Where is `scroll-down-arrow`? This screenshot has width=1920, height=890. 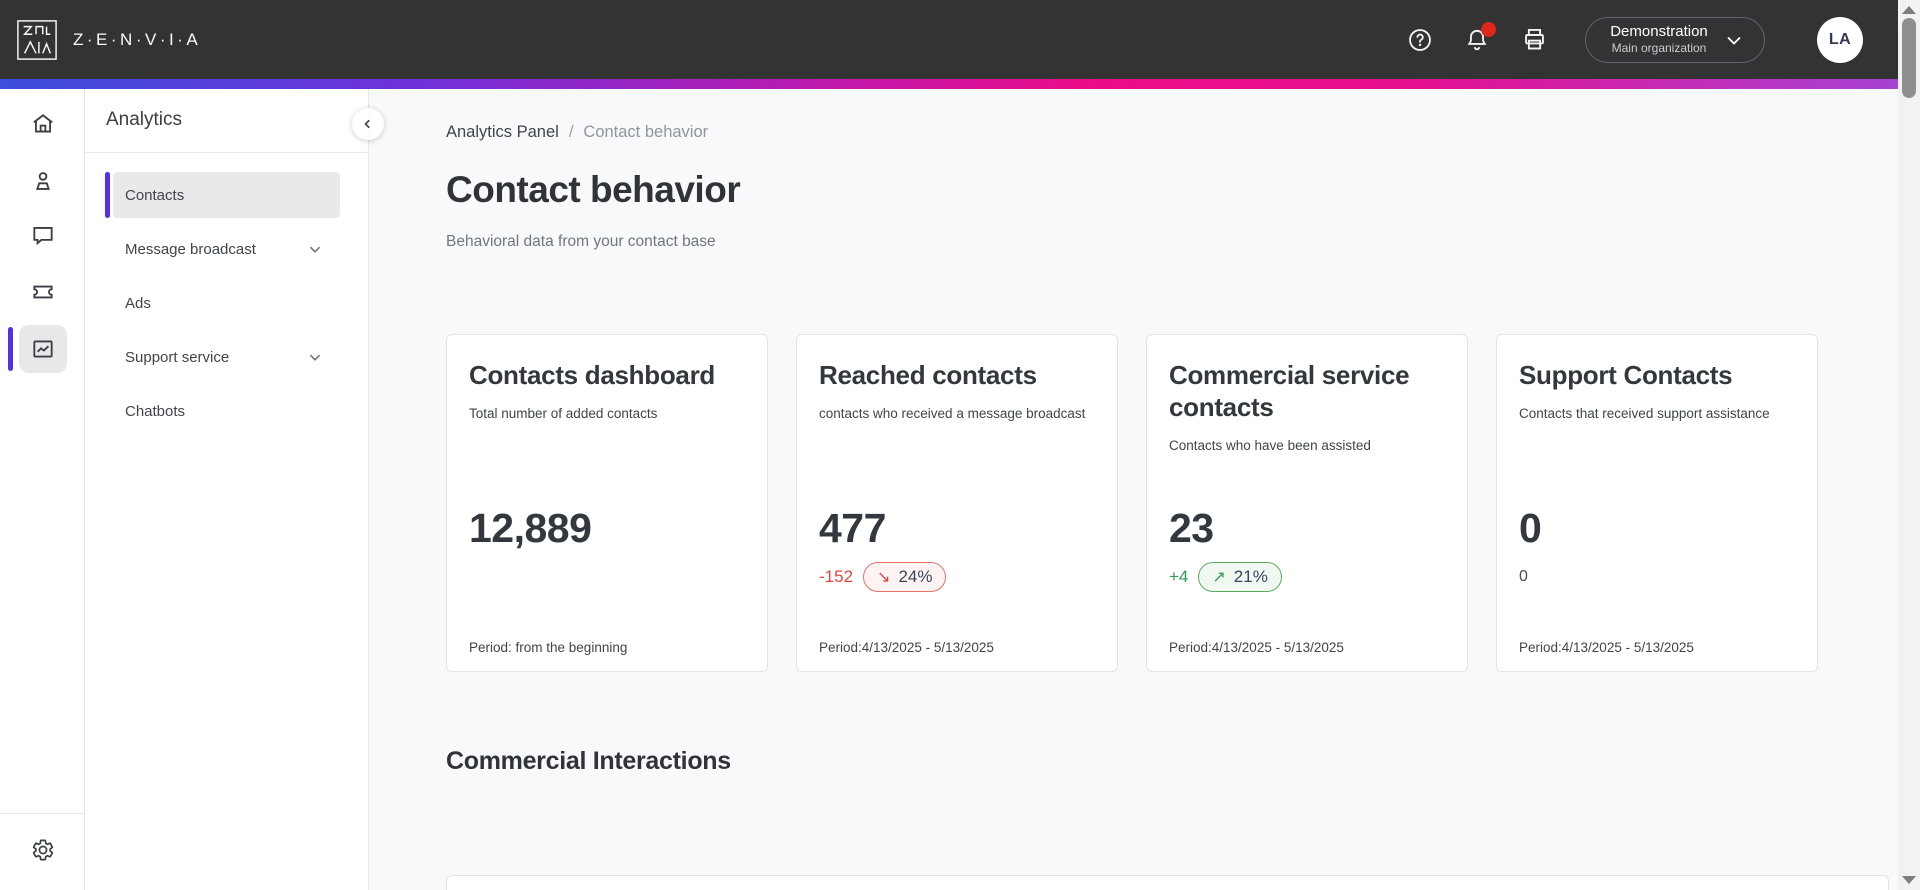
scroll-down-arrow is located at coordinates (1909, 880).